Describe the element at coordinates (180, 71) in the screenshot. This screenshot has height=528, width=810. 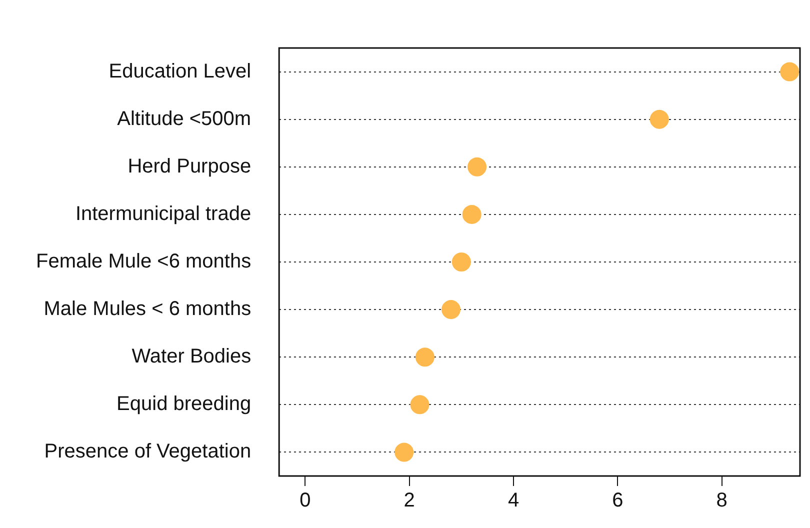
I see `y-tick-label: Education Level` at that location.